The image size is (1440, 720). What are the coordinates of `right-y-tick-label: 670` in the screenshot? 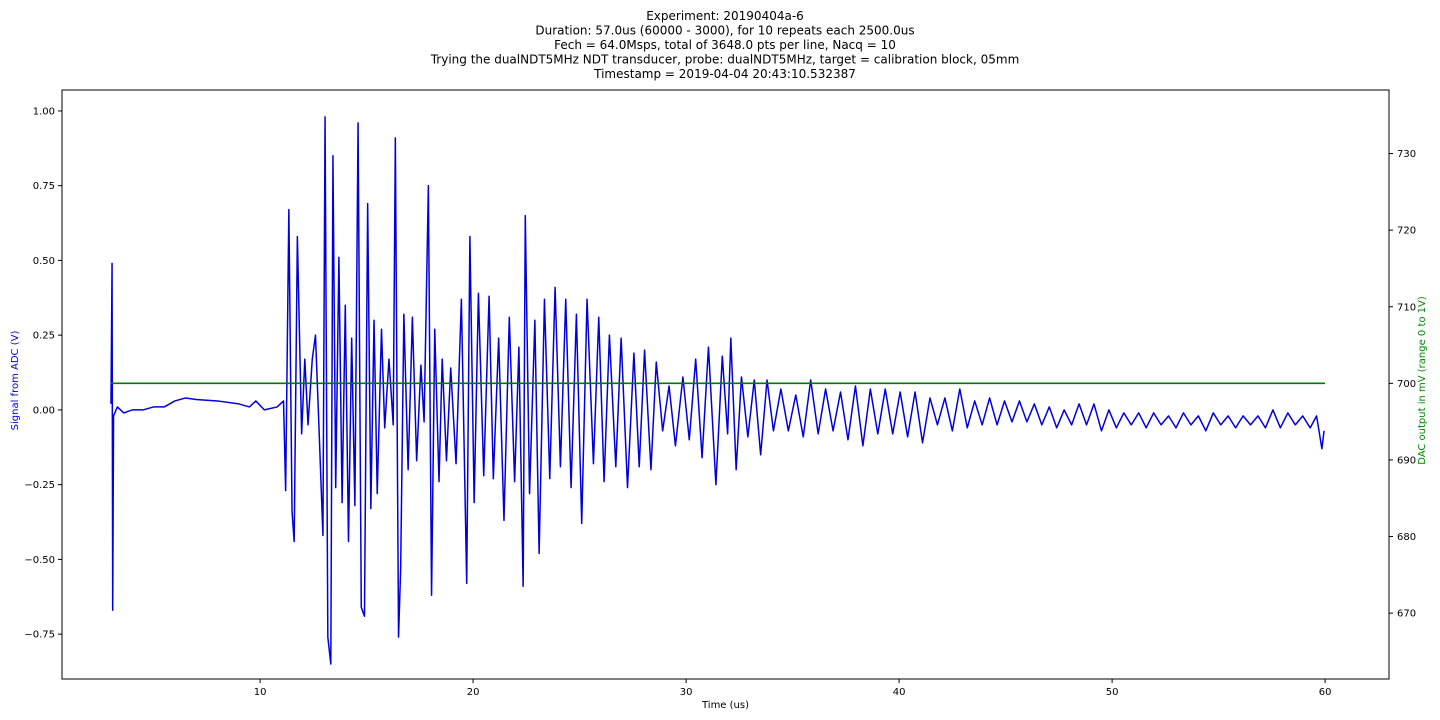 It's located at (1406, 614).